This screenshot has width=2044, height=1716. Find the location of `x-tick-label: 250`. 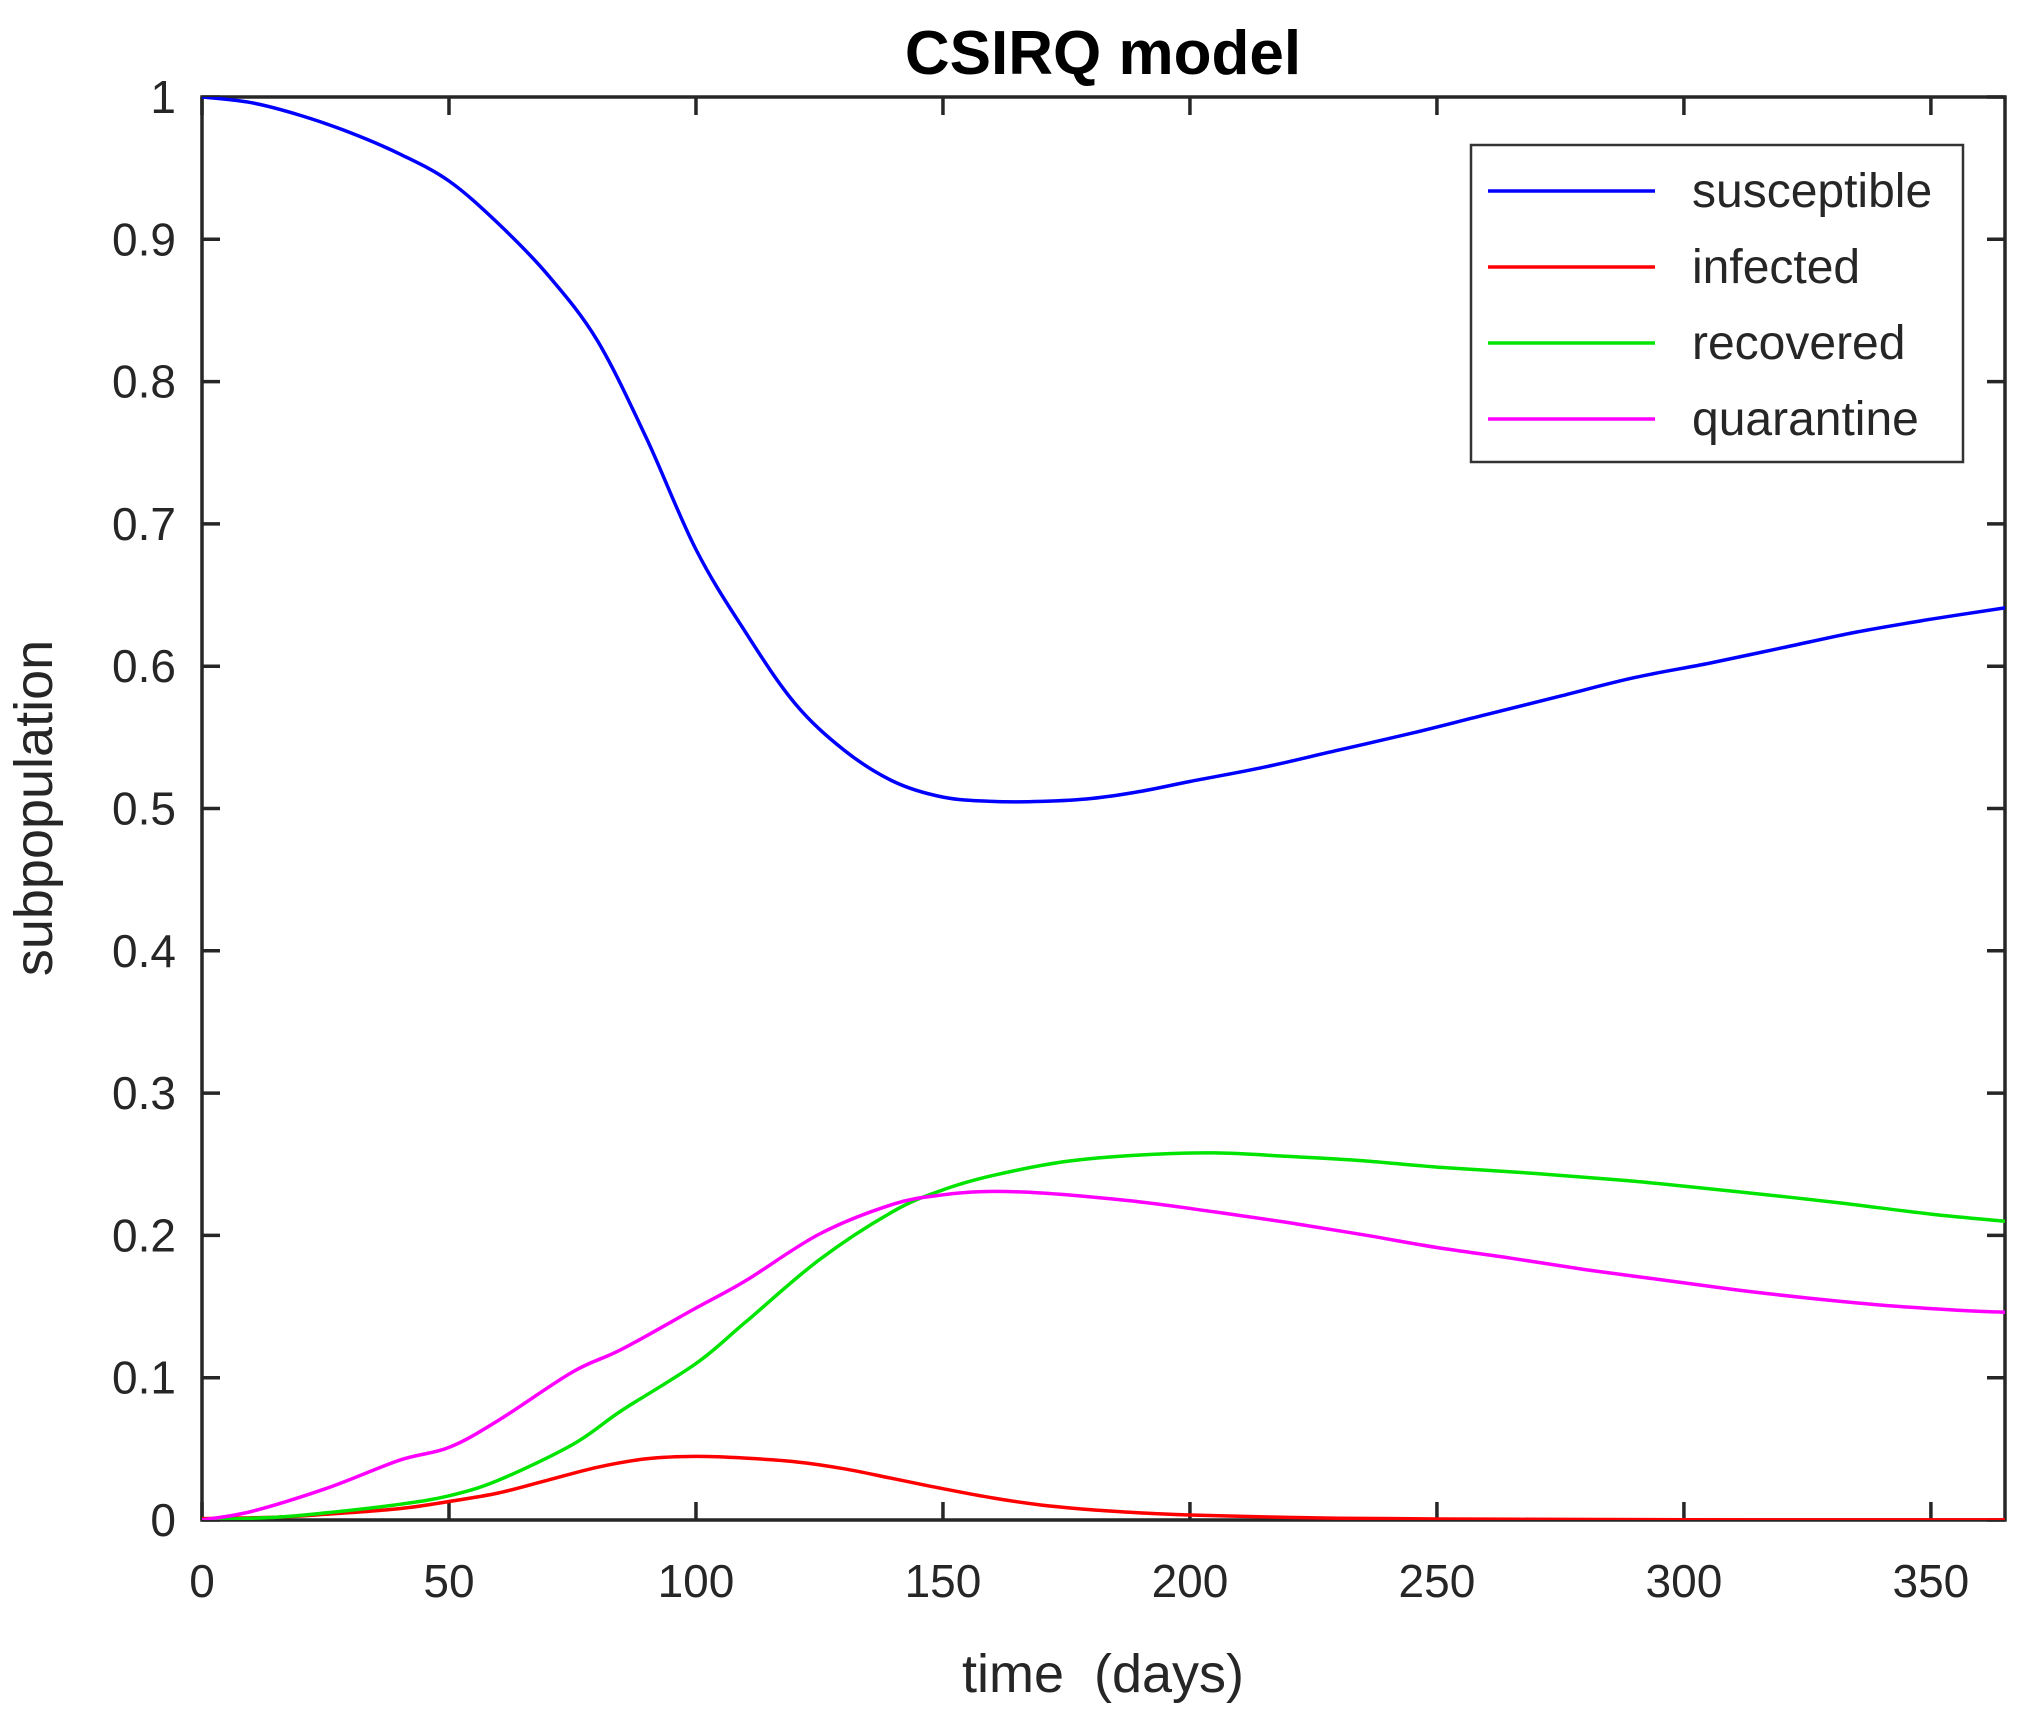

x-tick-label: 250 is located at coordinates (1437, 1581).